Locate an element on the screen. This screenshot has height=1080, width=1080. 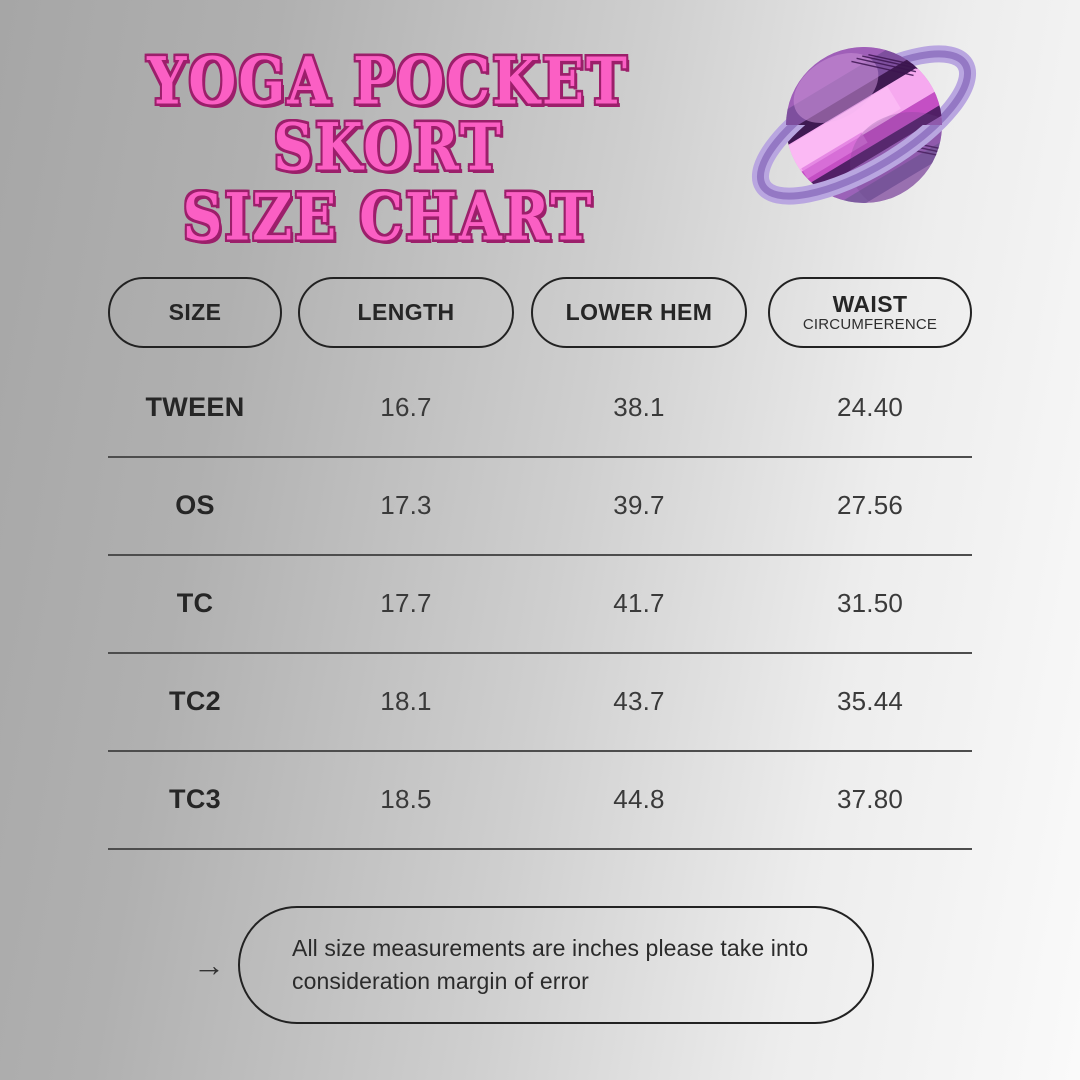
cell-waist: 35.44 is located at coordinates (870, 701).